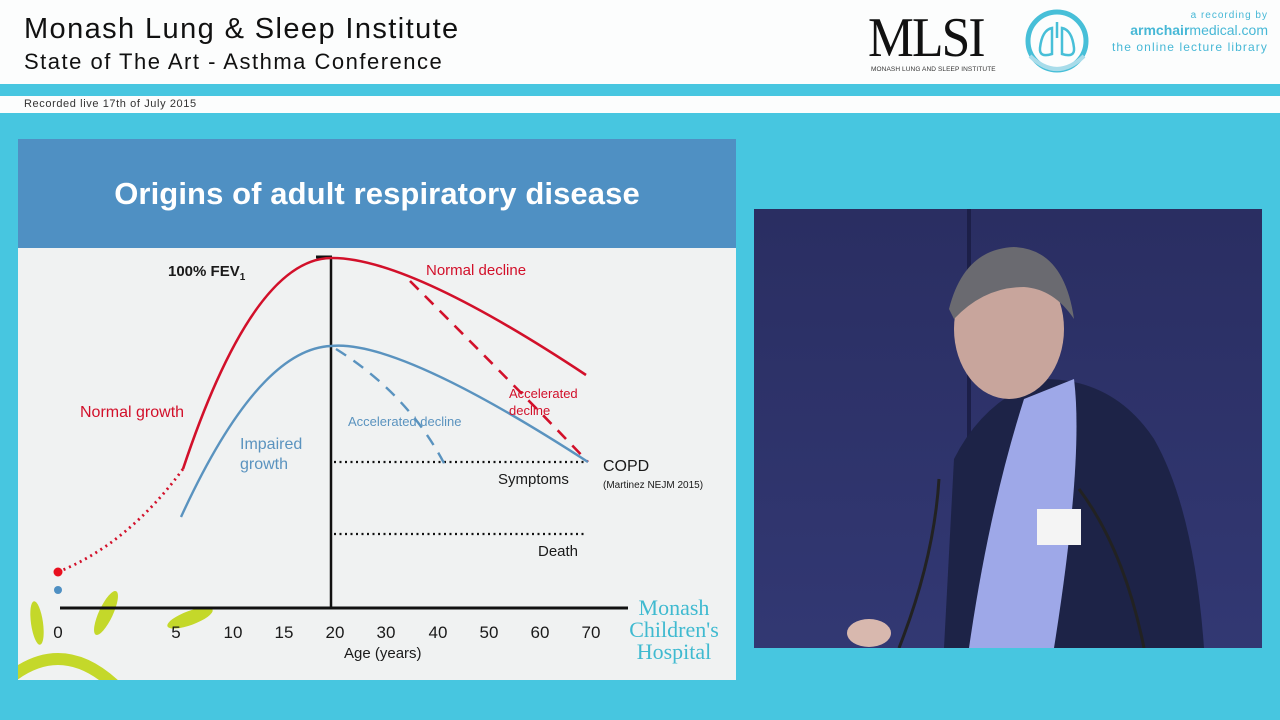  I want to click on impaired-growth-label: Impaired growth, so click(271, 455).